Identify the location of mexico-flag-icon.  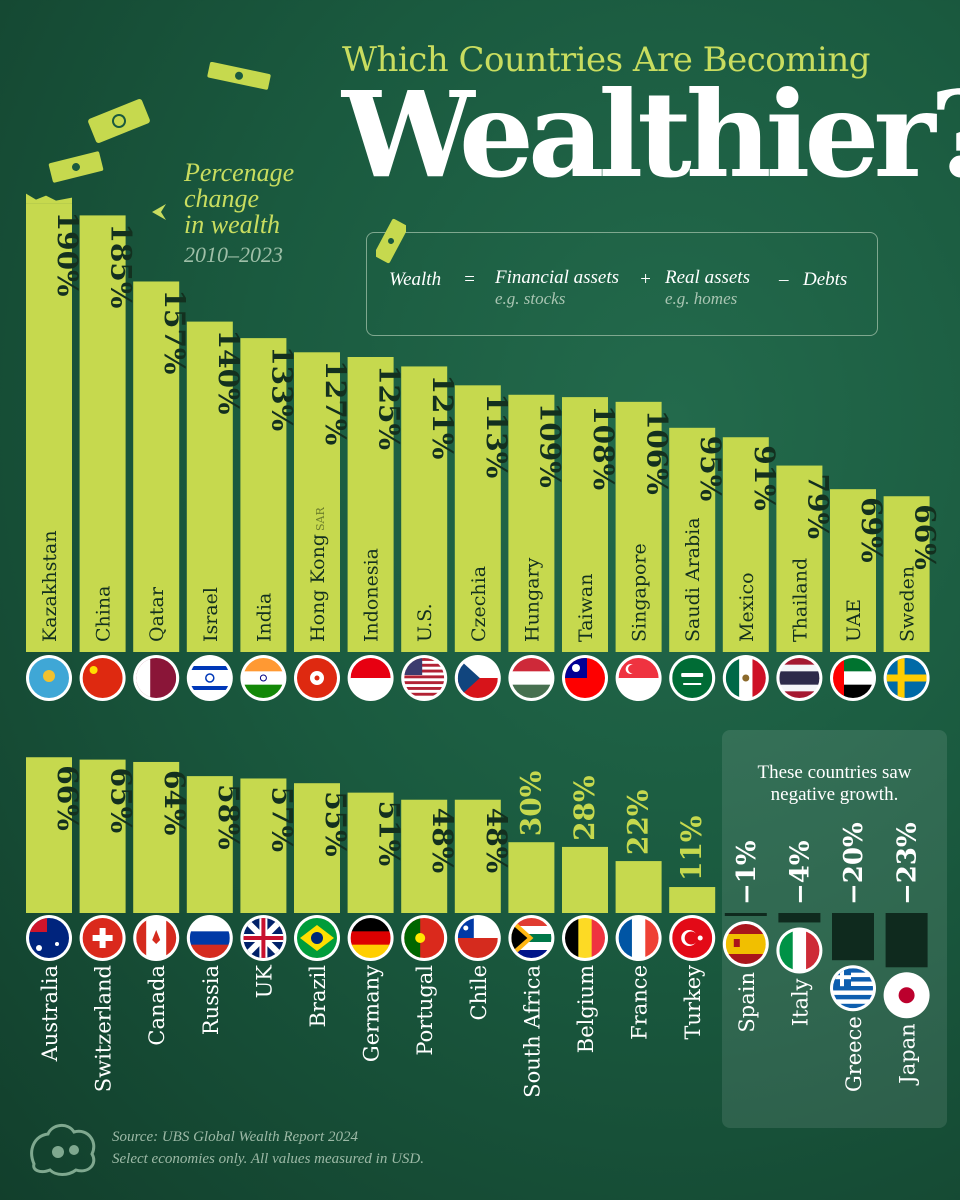
(745, 678).